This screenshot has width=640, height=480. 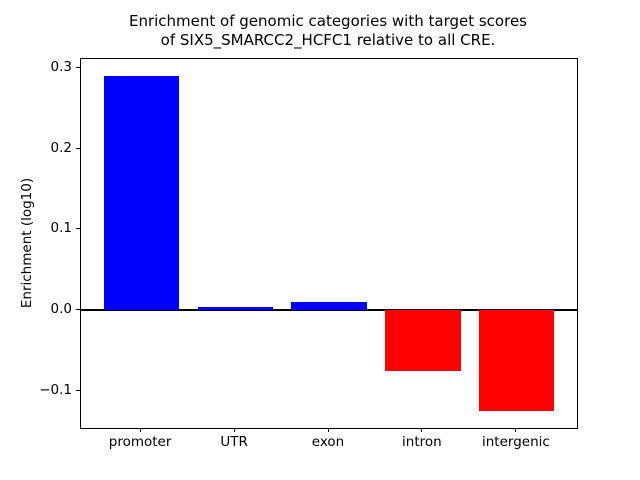 What do you see at coordinates (55, 389) in the screenshot?
I see `y-tick-label: −0.1` at bounding box center [55, 389].